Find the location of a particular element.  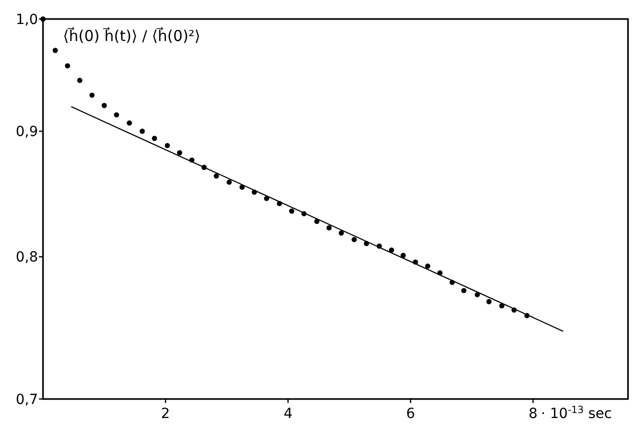

x-tick-label: 6 is located at coordinates (411, 414).